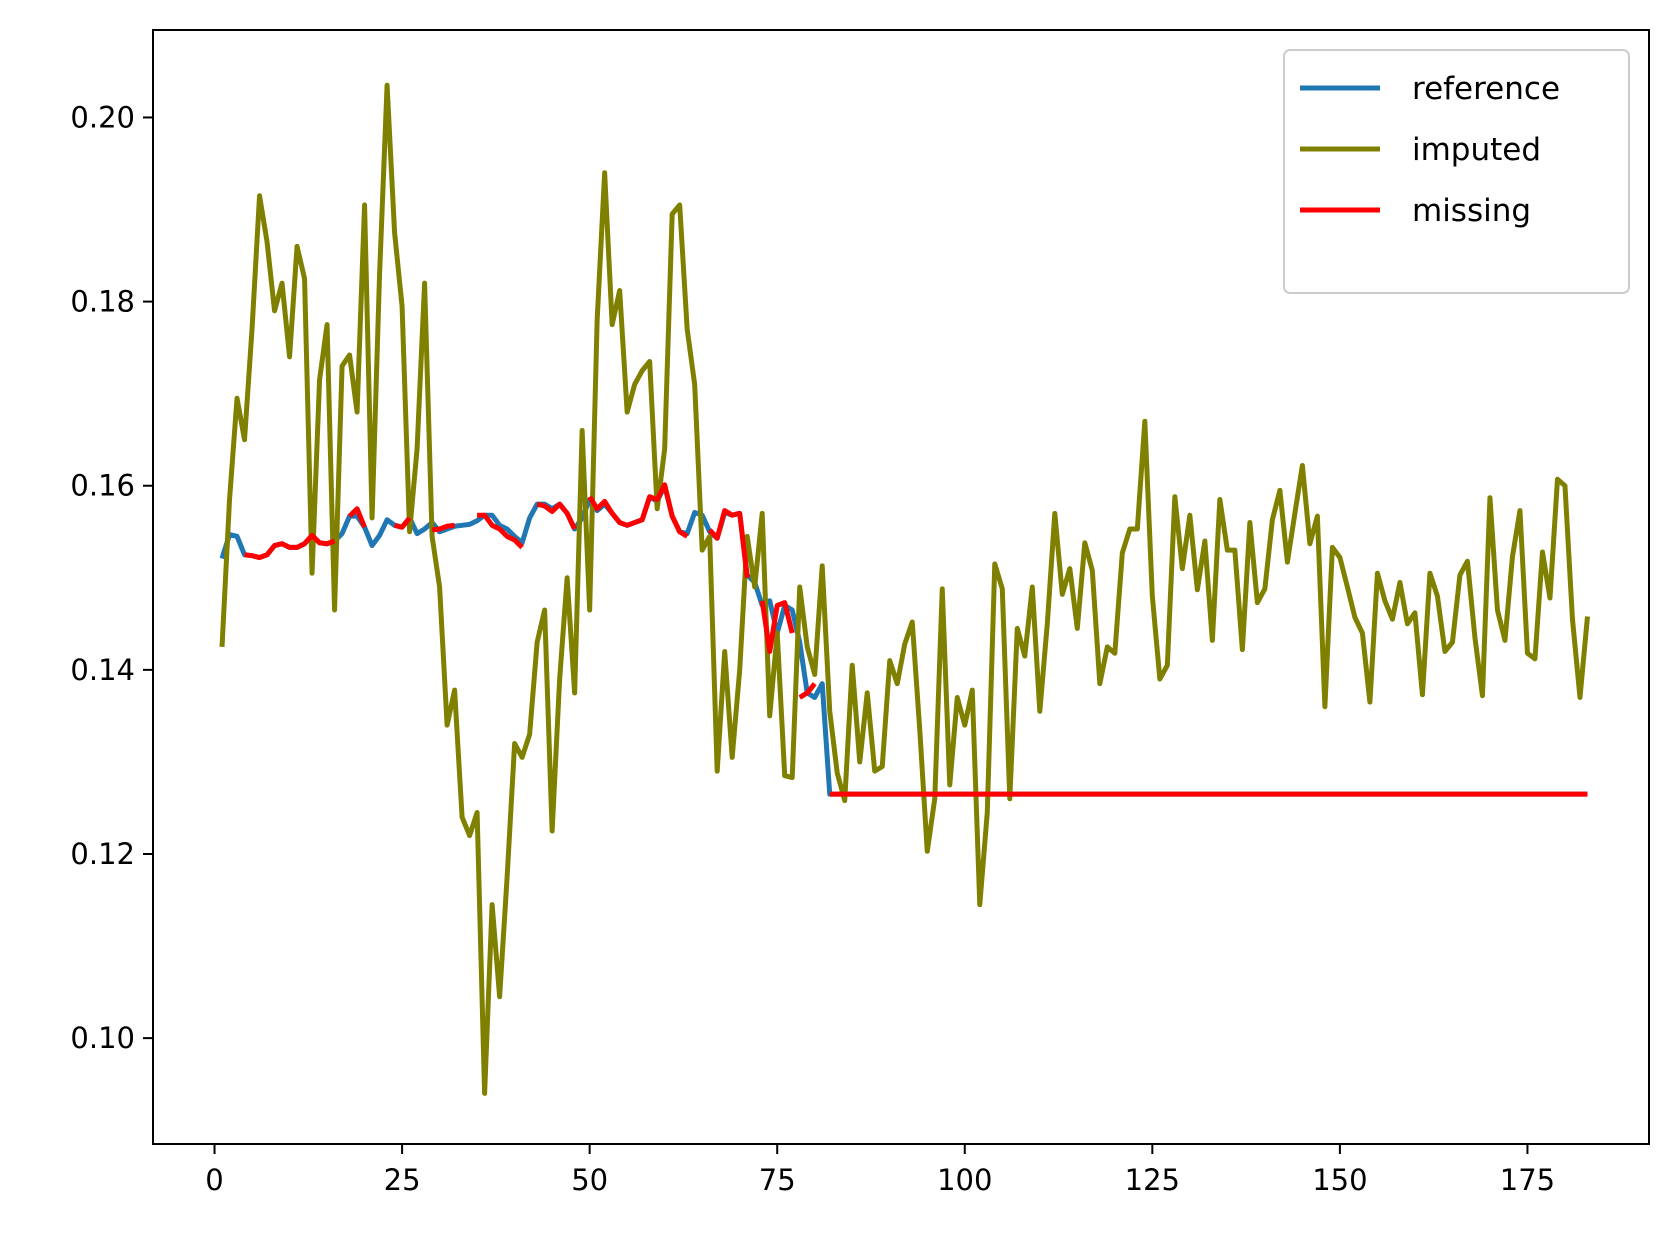 The image size is (1669, 1237). What do you see at coordinates (111, 577) in the screenshot?
I see `y-axis: 0.10 0.12 0.14 0.16 0.18 0.20` at bounding box center [111, 577].